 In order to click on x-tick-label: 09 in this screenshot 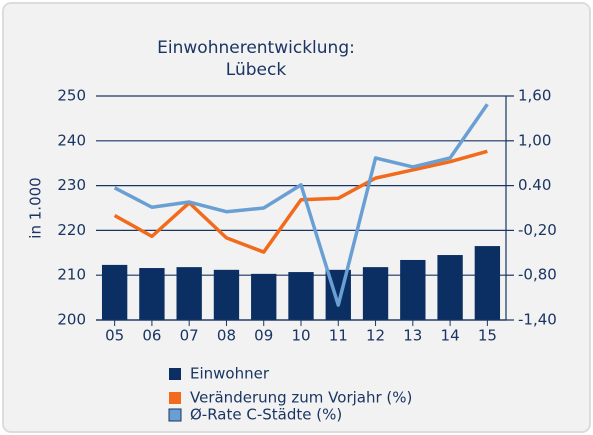, I will do `click(263, 336)`.